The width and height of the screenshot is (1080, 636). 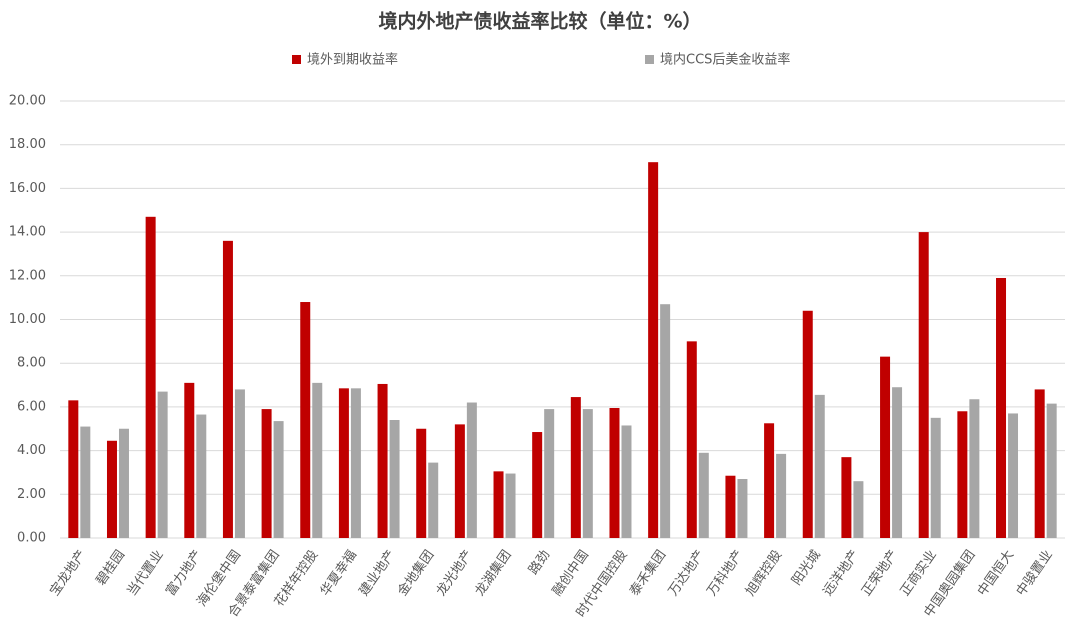 What do you see at coordinates (31, 494) in the screenshot?
I see `y-tick-label: 2.00` at bounding box center [31, 494].